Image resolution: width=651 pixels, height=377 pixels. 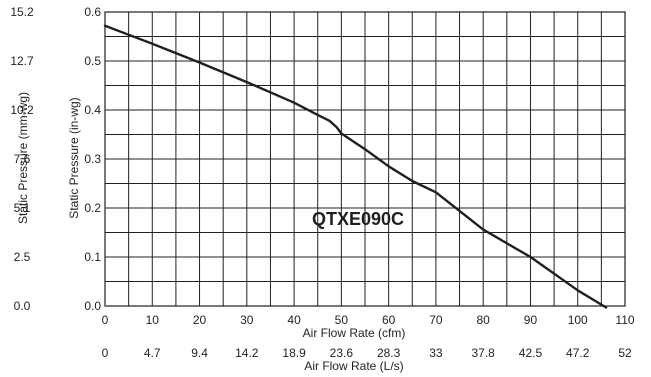 I want to click on x-tick-label: 100, so click(x=578, y=320).